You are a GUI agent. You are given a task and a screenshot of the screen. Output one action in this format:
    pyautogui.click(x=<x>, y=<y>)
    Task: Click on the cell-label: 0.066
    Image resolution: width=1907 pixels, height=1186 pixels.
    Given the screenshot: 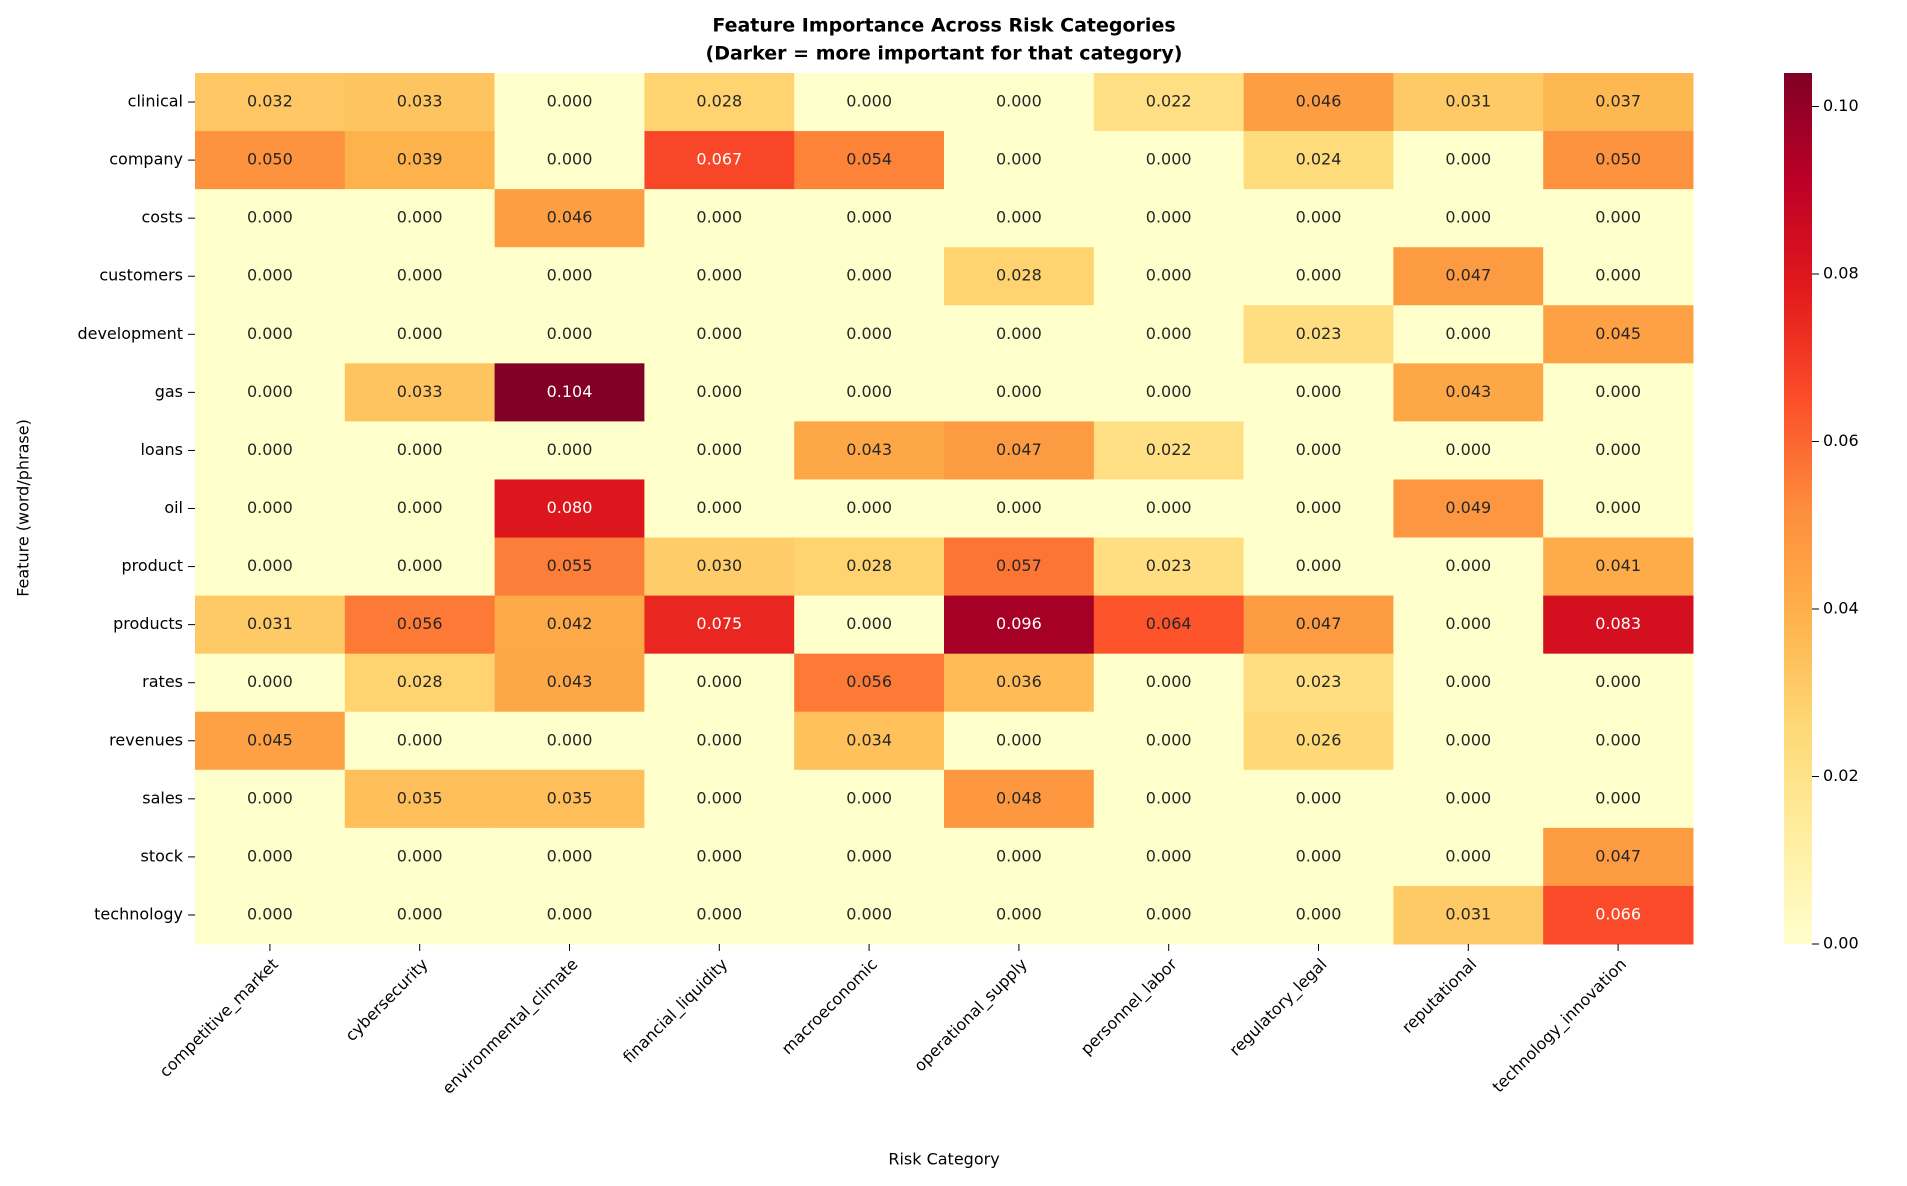 What is the action you would take?
    pyautogui.click(x=1618, y=913)
    